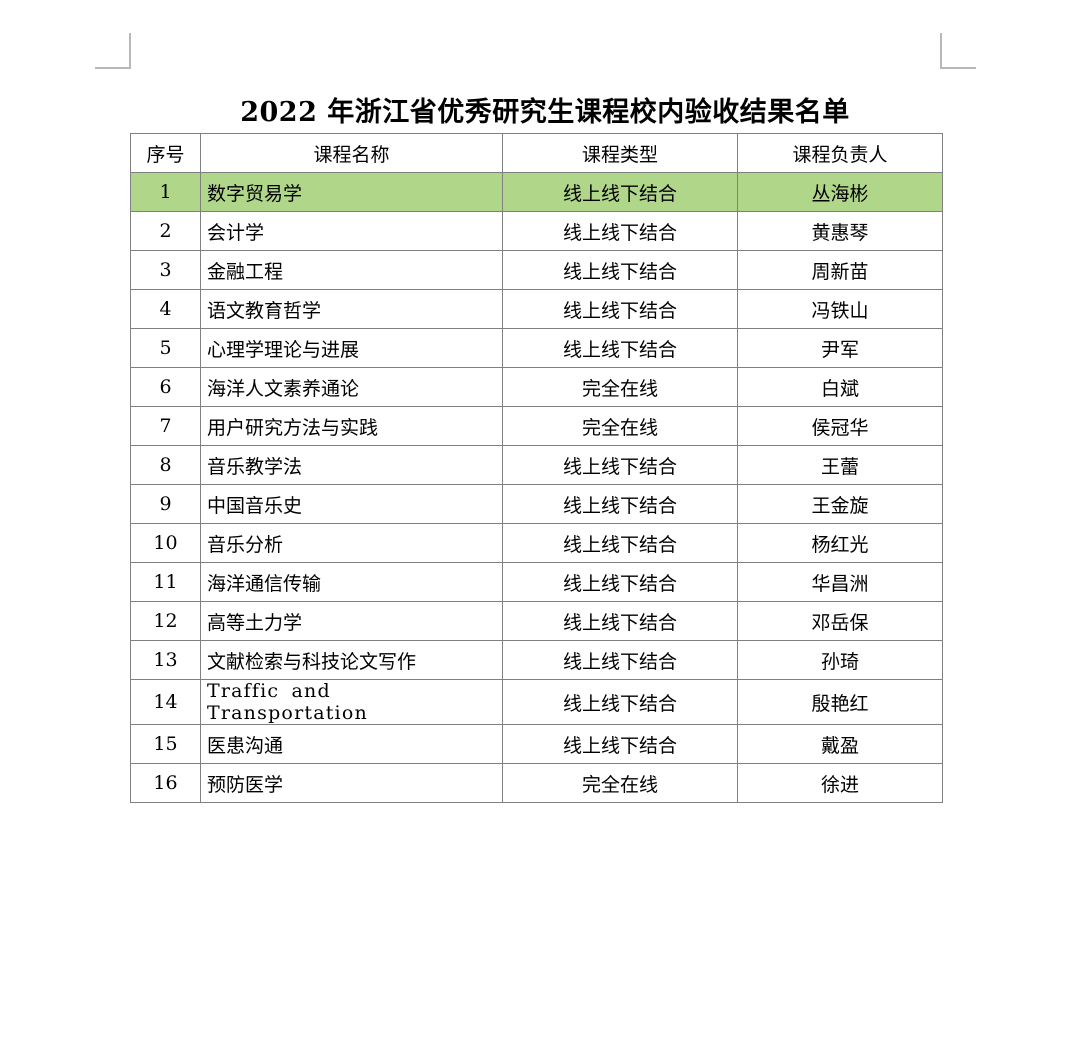  Describe the element at coordinates (165, 543) in the screenshot. I see `cell-index: 10` at that location.